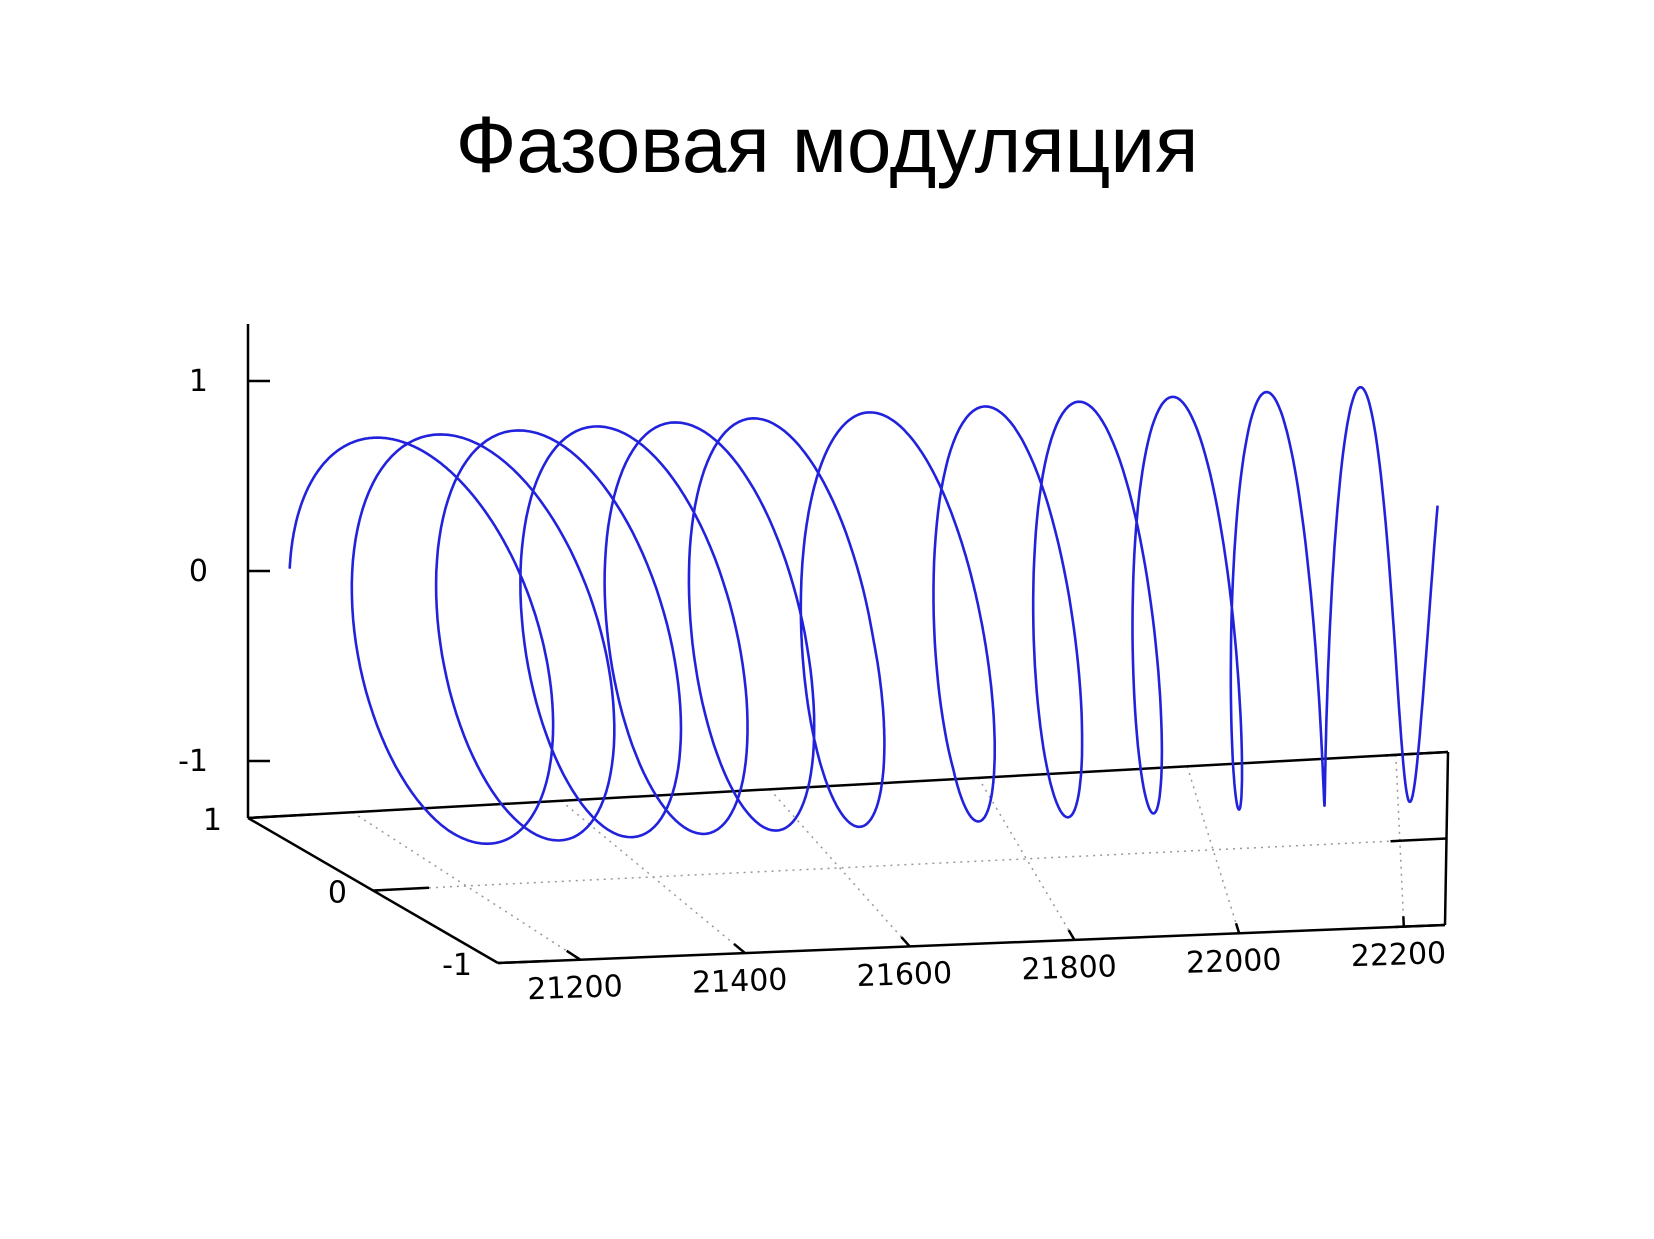  Describe the element at coordinates (1069, 968) in the screenshot. I see `x-tick-label: 21800` at that location.